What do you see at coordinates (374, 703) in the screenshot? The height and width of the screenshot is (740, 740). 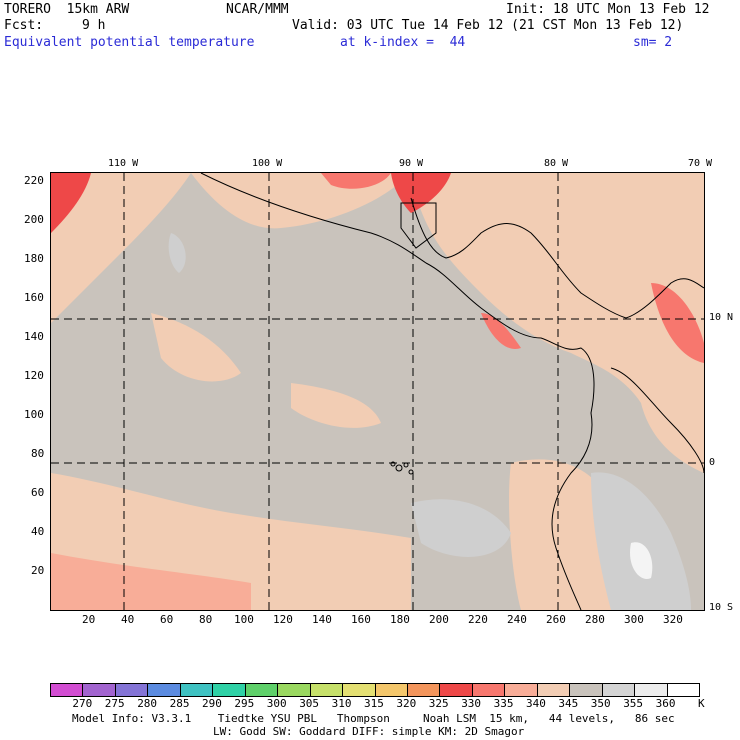 I see `colorbar-label: 315` at bounding box center [374, 703].